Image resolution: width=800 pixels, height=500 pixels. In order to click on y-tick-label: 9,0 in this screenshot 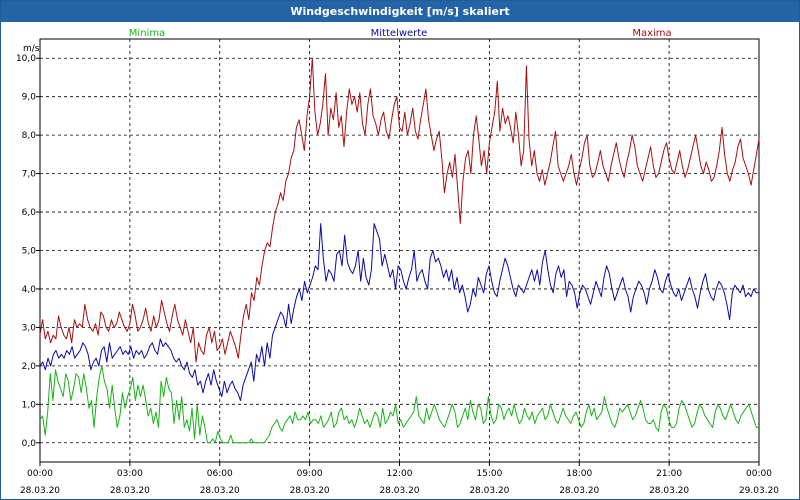, I will do `click(29, 98)`.